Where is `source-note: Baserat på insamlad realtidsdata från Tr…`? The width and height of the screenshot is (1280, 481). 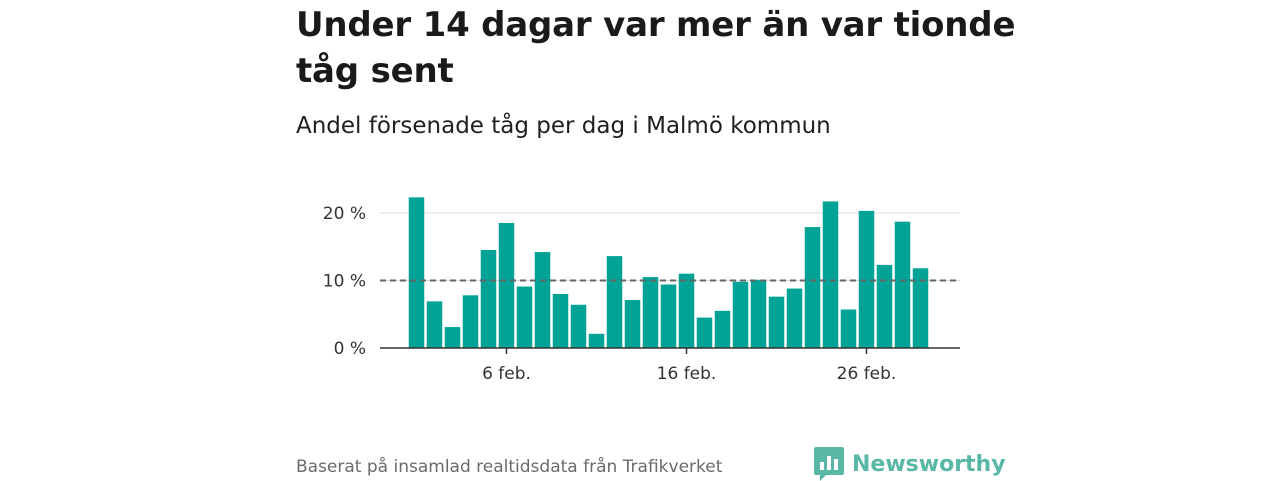 source-note: Baserat på insamlad realtidsdata från Tr… is located at coordinates (509, 467).